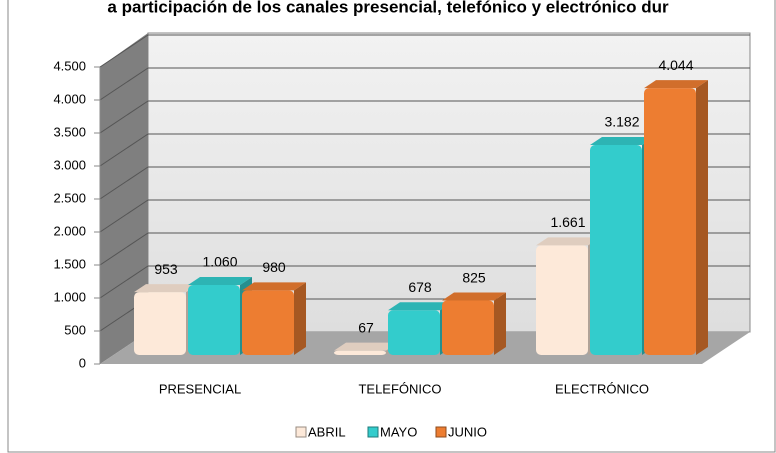  I want to click on x-tick-label: PRESENCIAL, so click(200, 388).